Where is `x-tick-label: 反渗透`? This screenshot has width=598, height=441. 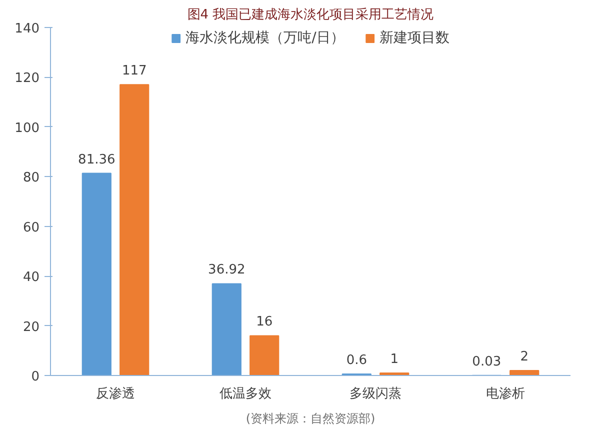 x-tick-label: 反渗透 is located at coordinates (115, 394).